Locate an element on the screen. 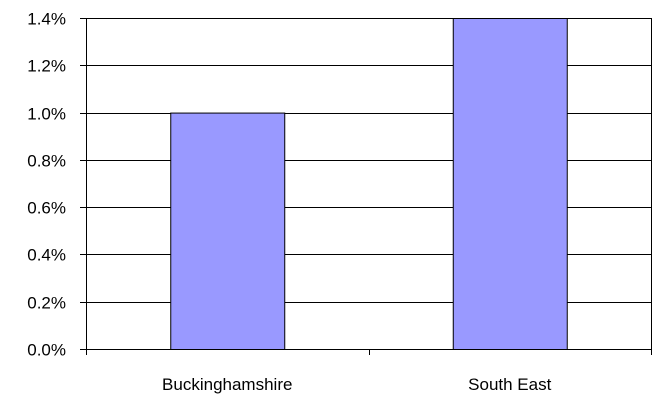 This screenshot has height=394, width=656. y-tick-label: 0.8% is located at coordinates (46, 161).